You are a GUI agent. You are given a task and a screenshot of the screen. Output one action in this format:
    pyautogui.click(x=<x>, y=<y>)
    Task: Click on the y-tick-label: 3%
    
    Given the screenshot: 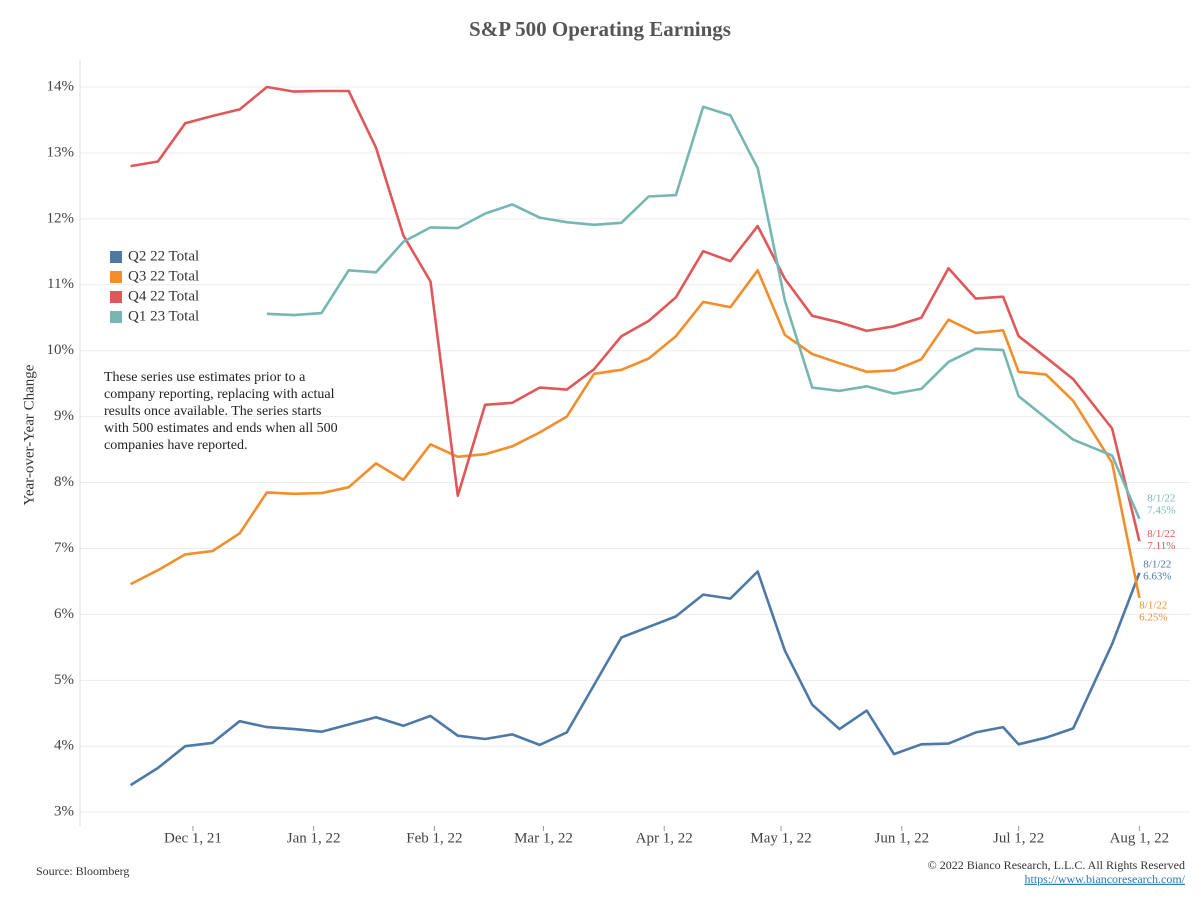 What is the action you would take?
    pyautogui.click(x=64, y=812)
    